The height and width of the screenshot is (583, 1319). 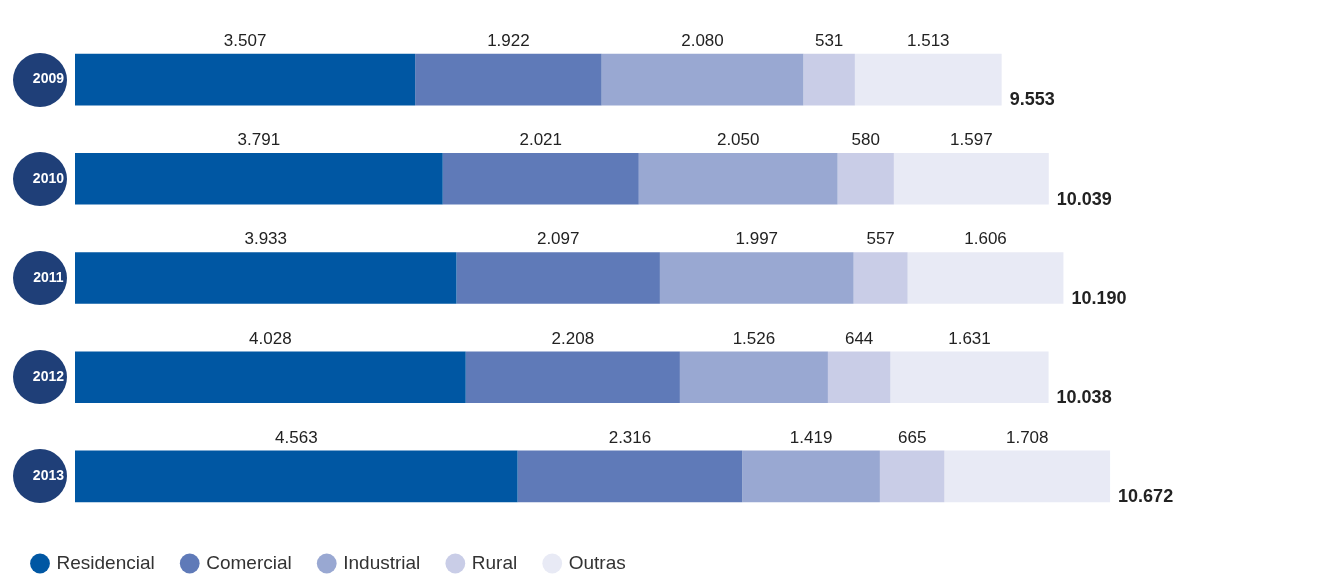 I want to click on total-label: 10.190, so click(x=1099, y=297).